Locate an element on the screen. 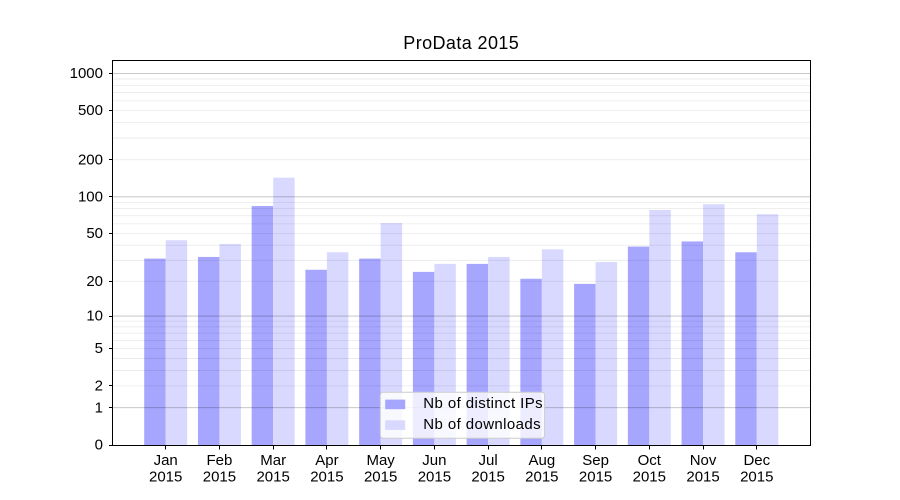 The image size is (900, 500). svg-text: Nb of downloads is located at coordinates (482, 424).